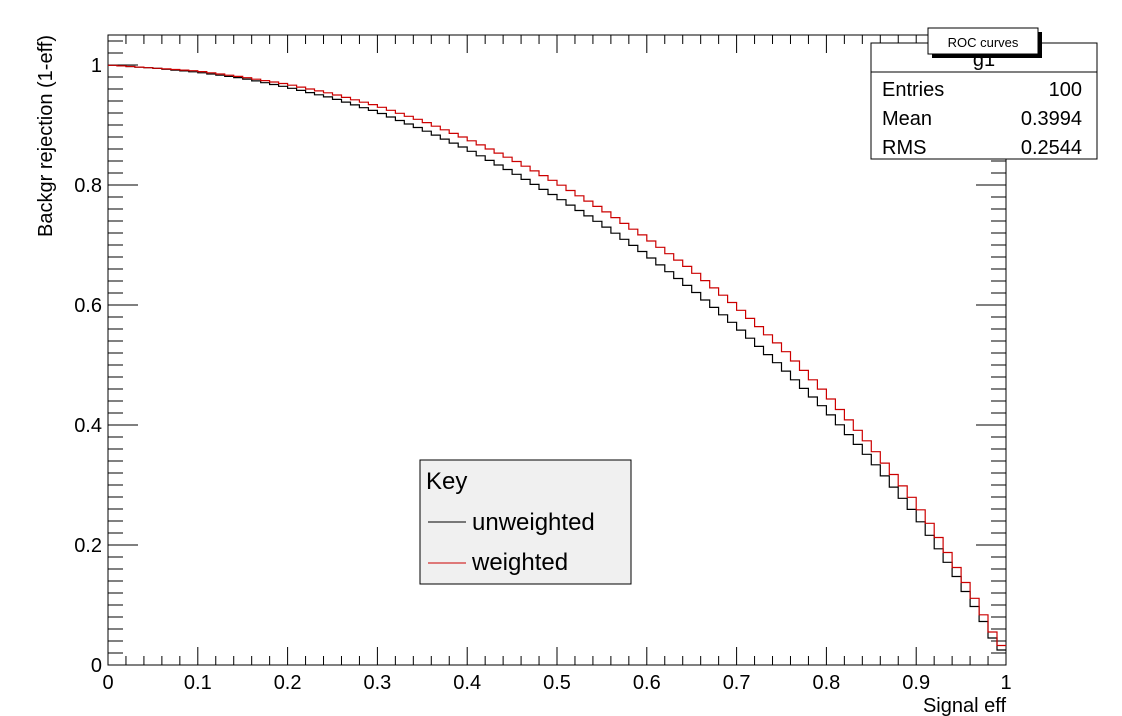  I want to click on x-tick-label: 0.1, so click(198, 683).